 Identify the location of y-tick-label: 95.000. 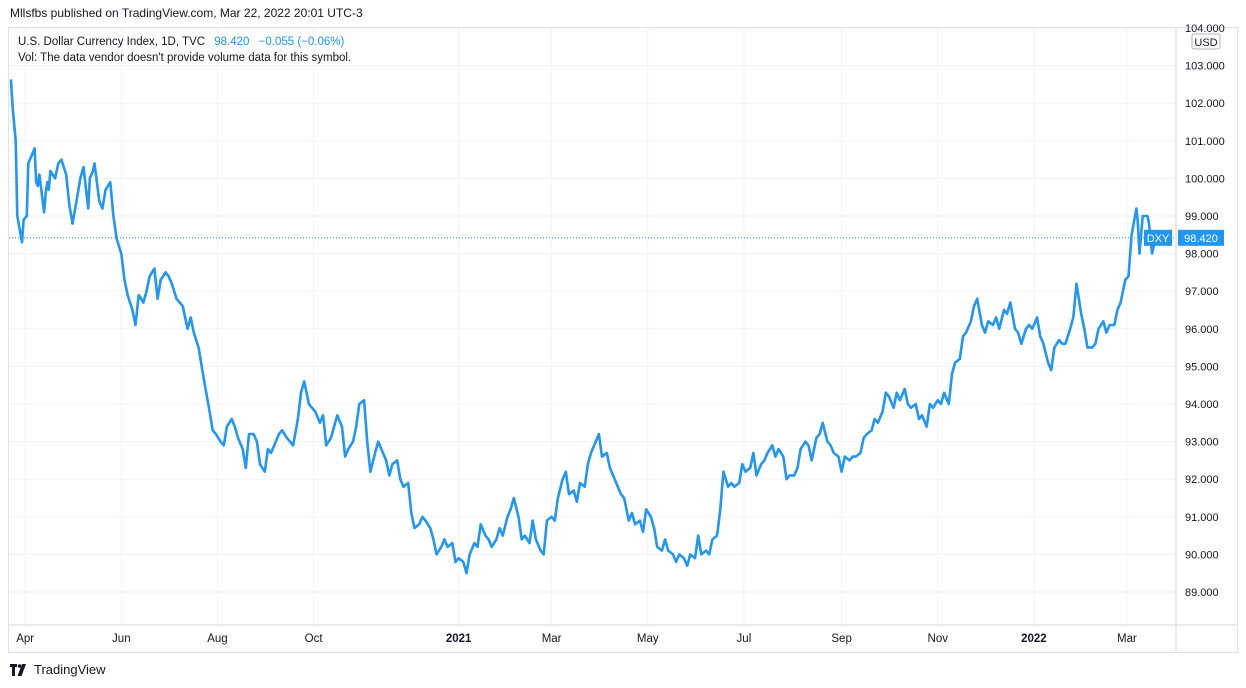
(1202, 367).